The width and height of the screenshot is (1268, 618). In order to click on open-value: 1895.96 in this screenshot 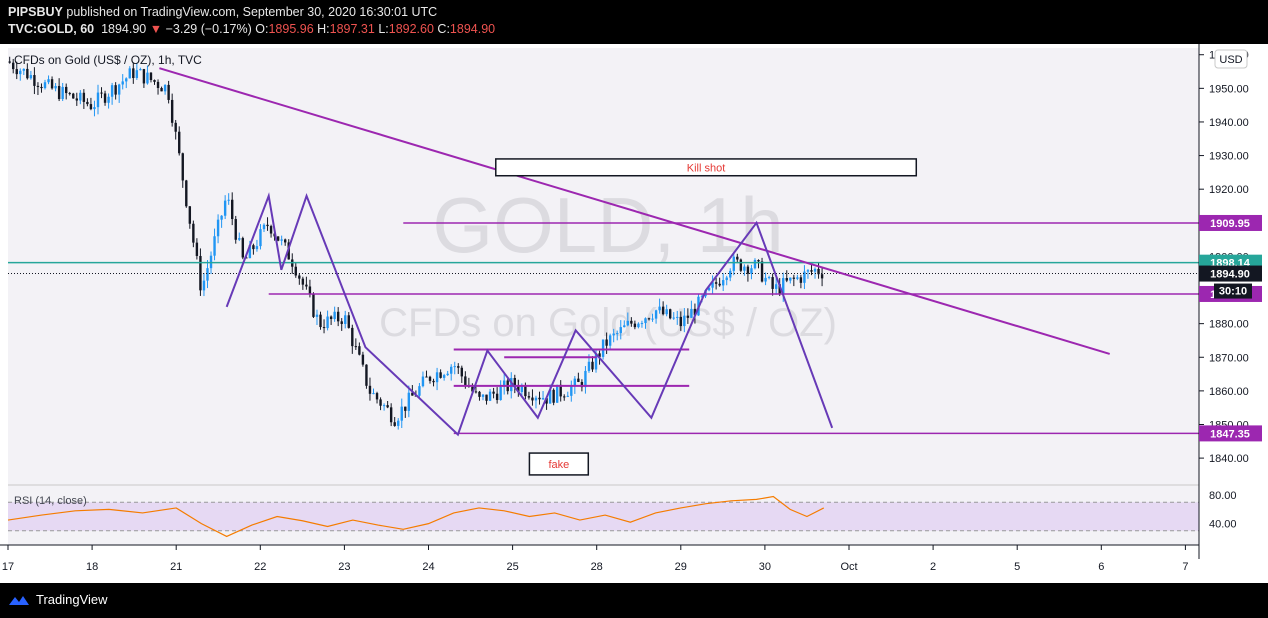, I will do `click(291, 29)`.